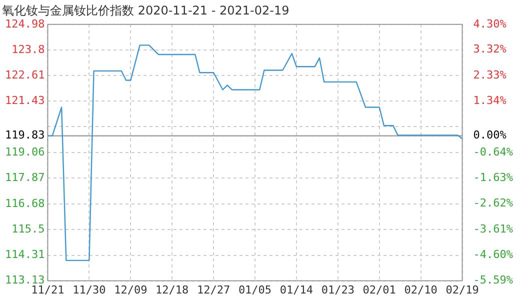 This screenshot has width=520, height=300. What do you see at coordinates (28, 49) in the screenshot?
I see `y-tick-label: 123.8` at bounding box center [28, 49].